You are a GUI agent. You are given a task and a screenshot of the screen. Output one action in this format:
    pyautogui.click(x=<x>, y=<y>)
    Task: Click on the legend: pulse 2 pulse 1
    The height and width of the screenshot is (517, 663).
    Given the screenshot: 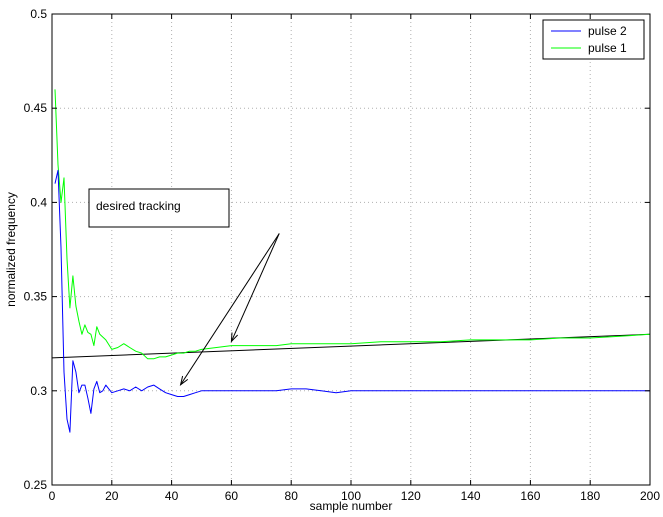 What is the action you would take?
    pyautogui.click(x=593, y=39)
    